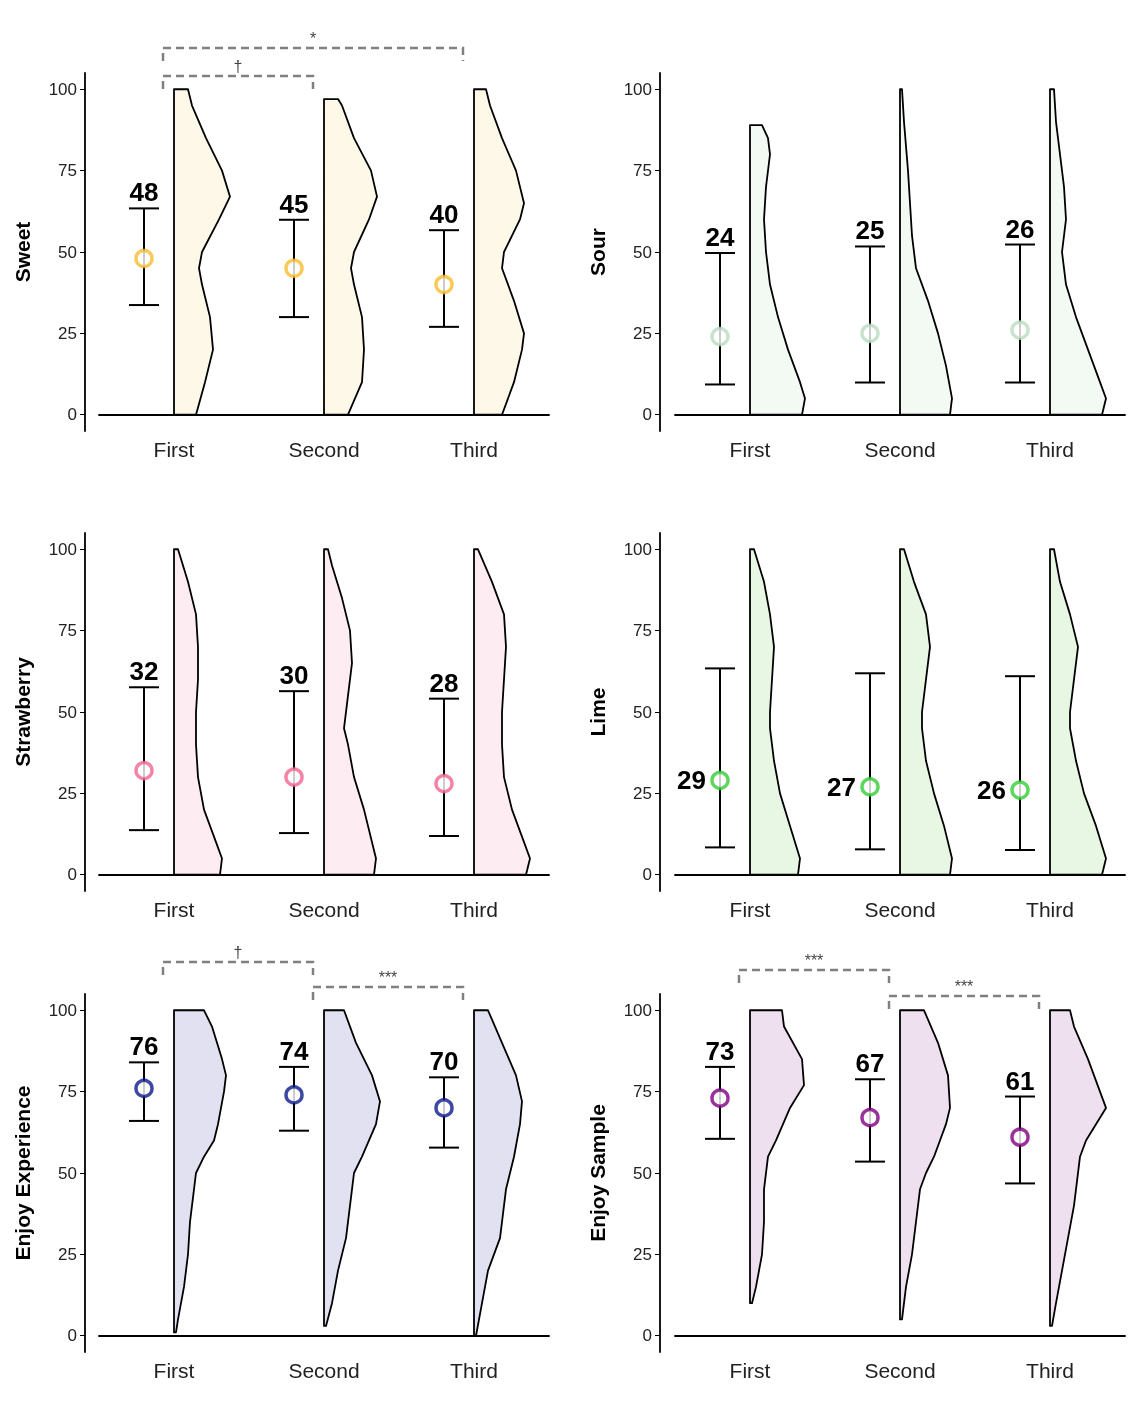 The height and width of the screenshot is (1405, 1132). I want to click on data-label: 48, so click(144, 192).